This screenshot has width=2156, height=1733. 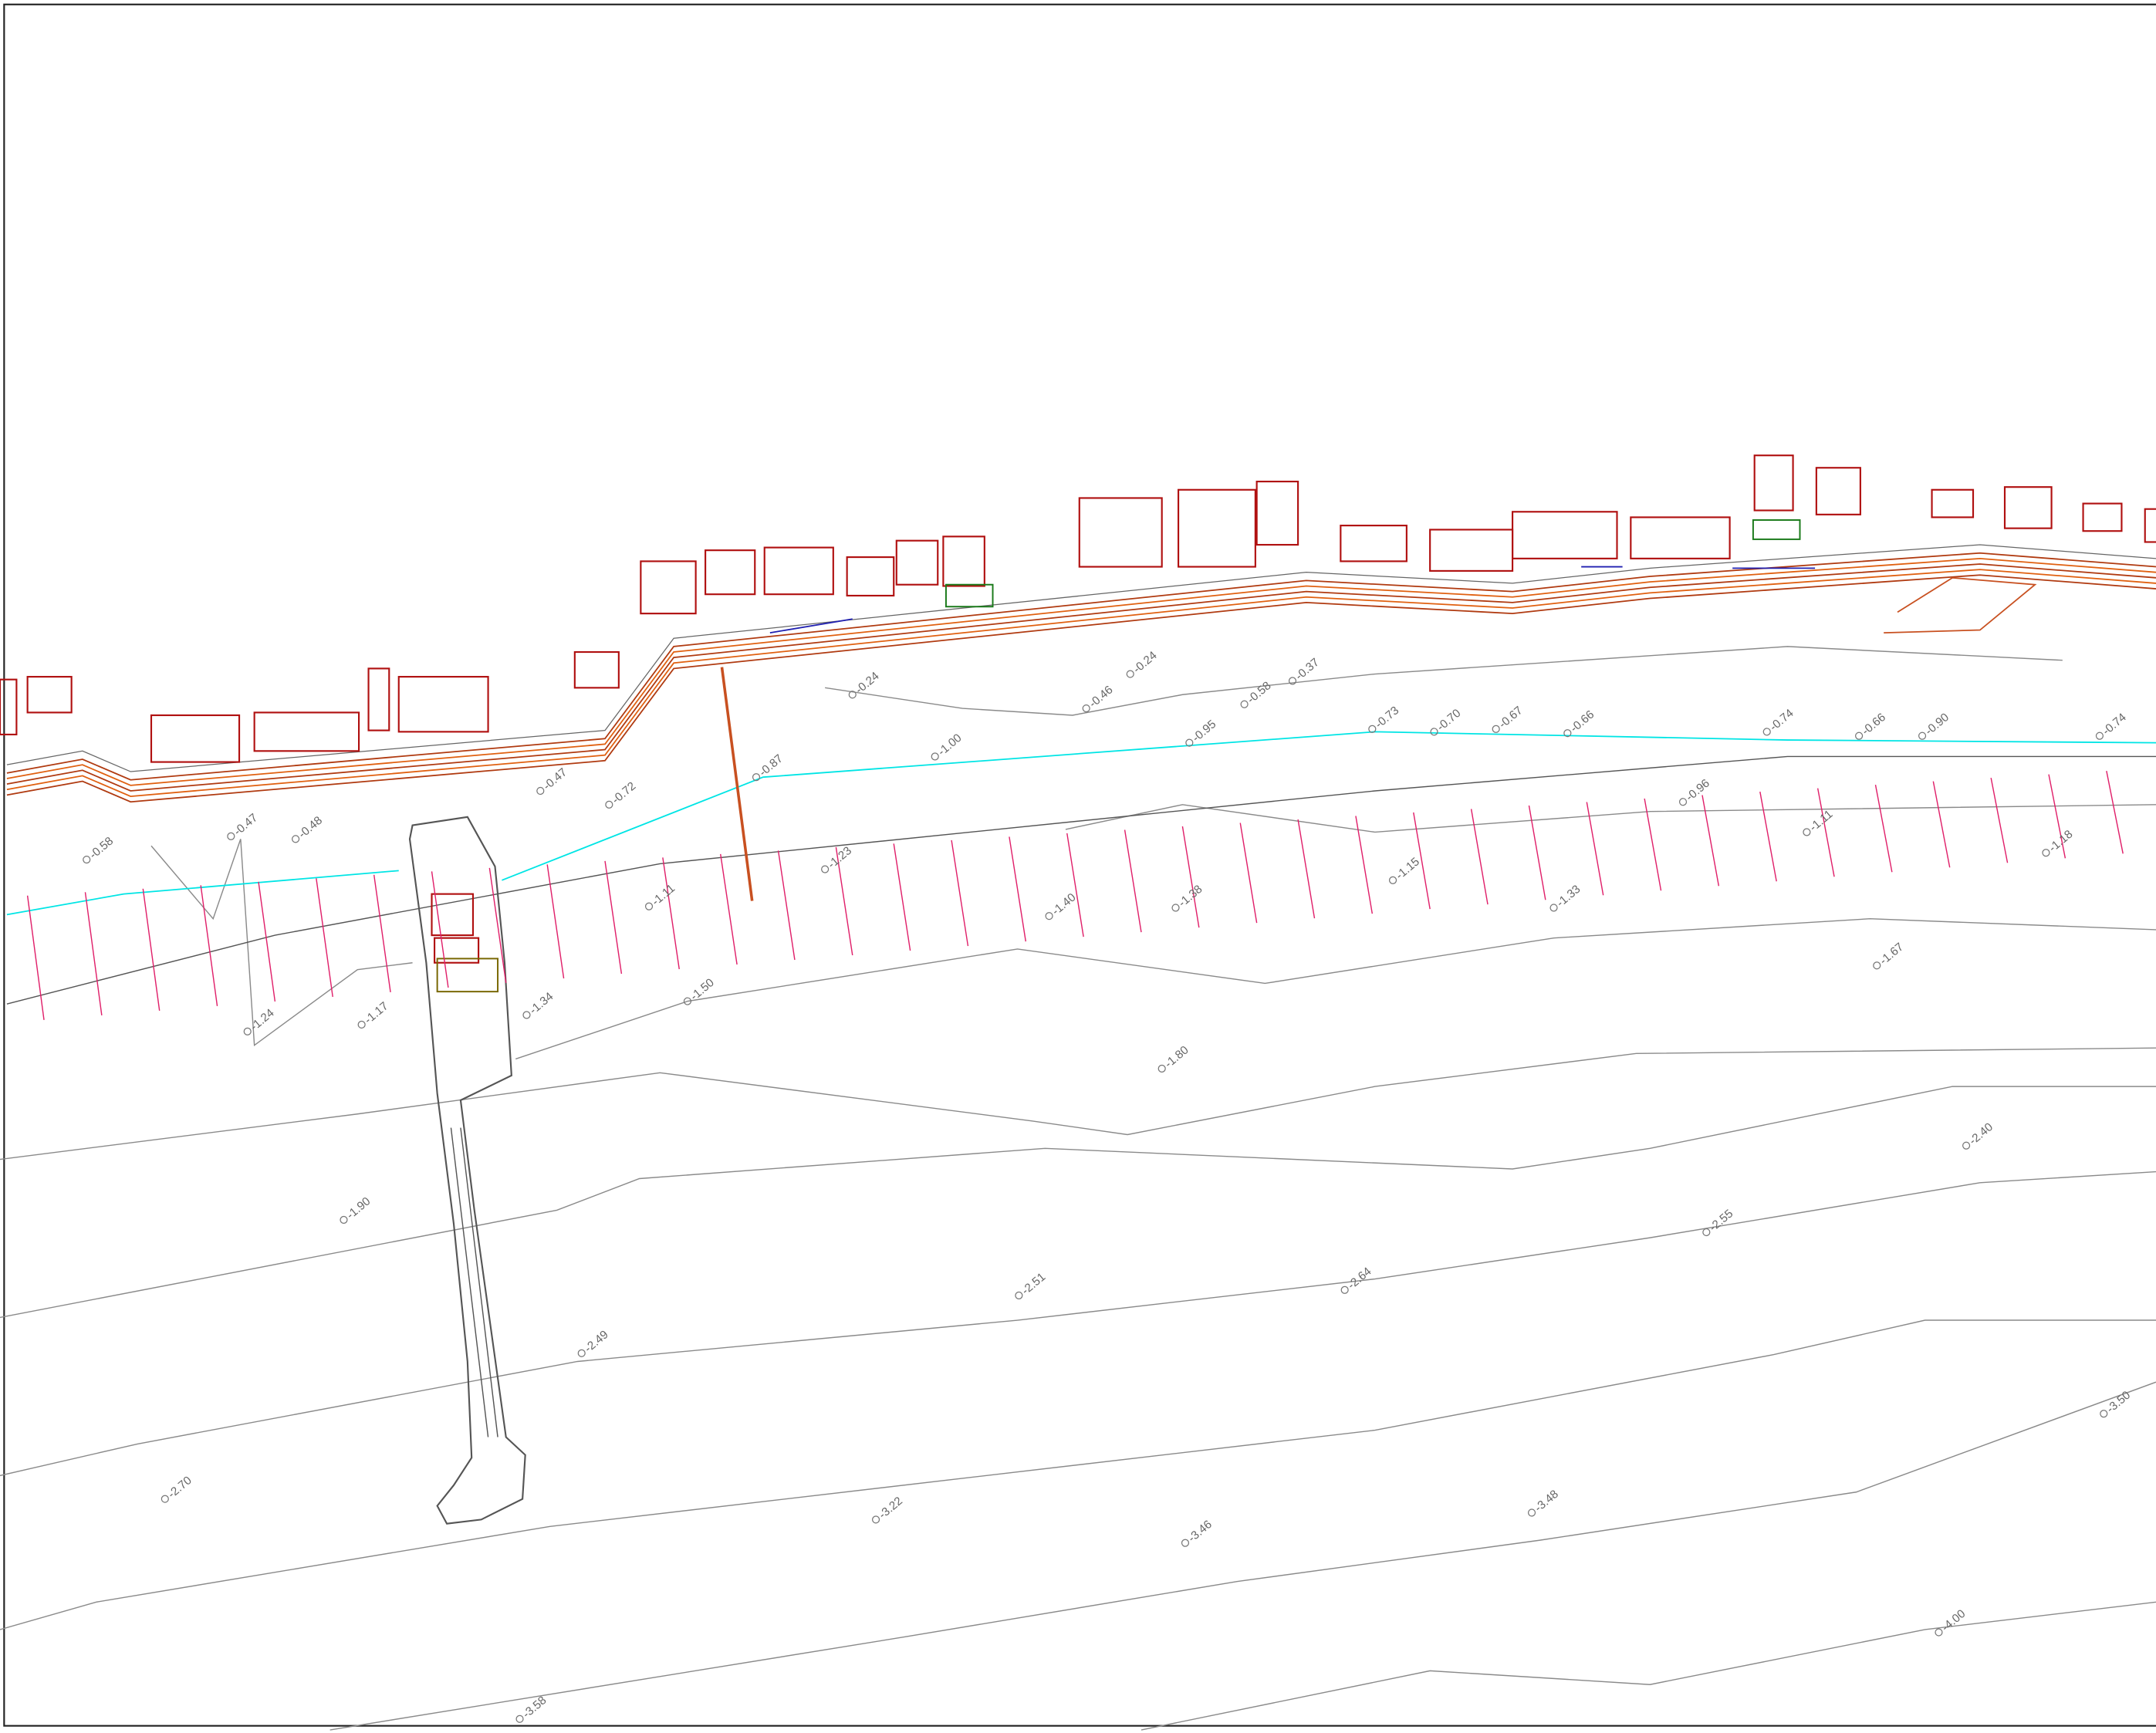 What do you see at coordinates (1937, 724) in the screenshot?
I see `elevation-label: -0.90` at bounding box center [1937, 724].